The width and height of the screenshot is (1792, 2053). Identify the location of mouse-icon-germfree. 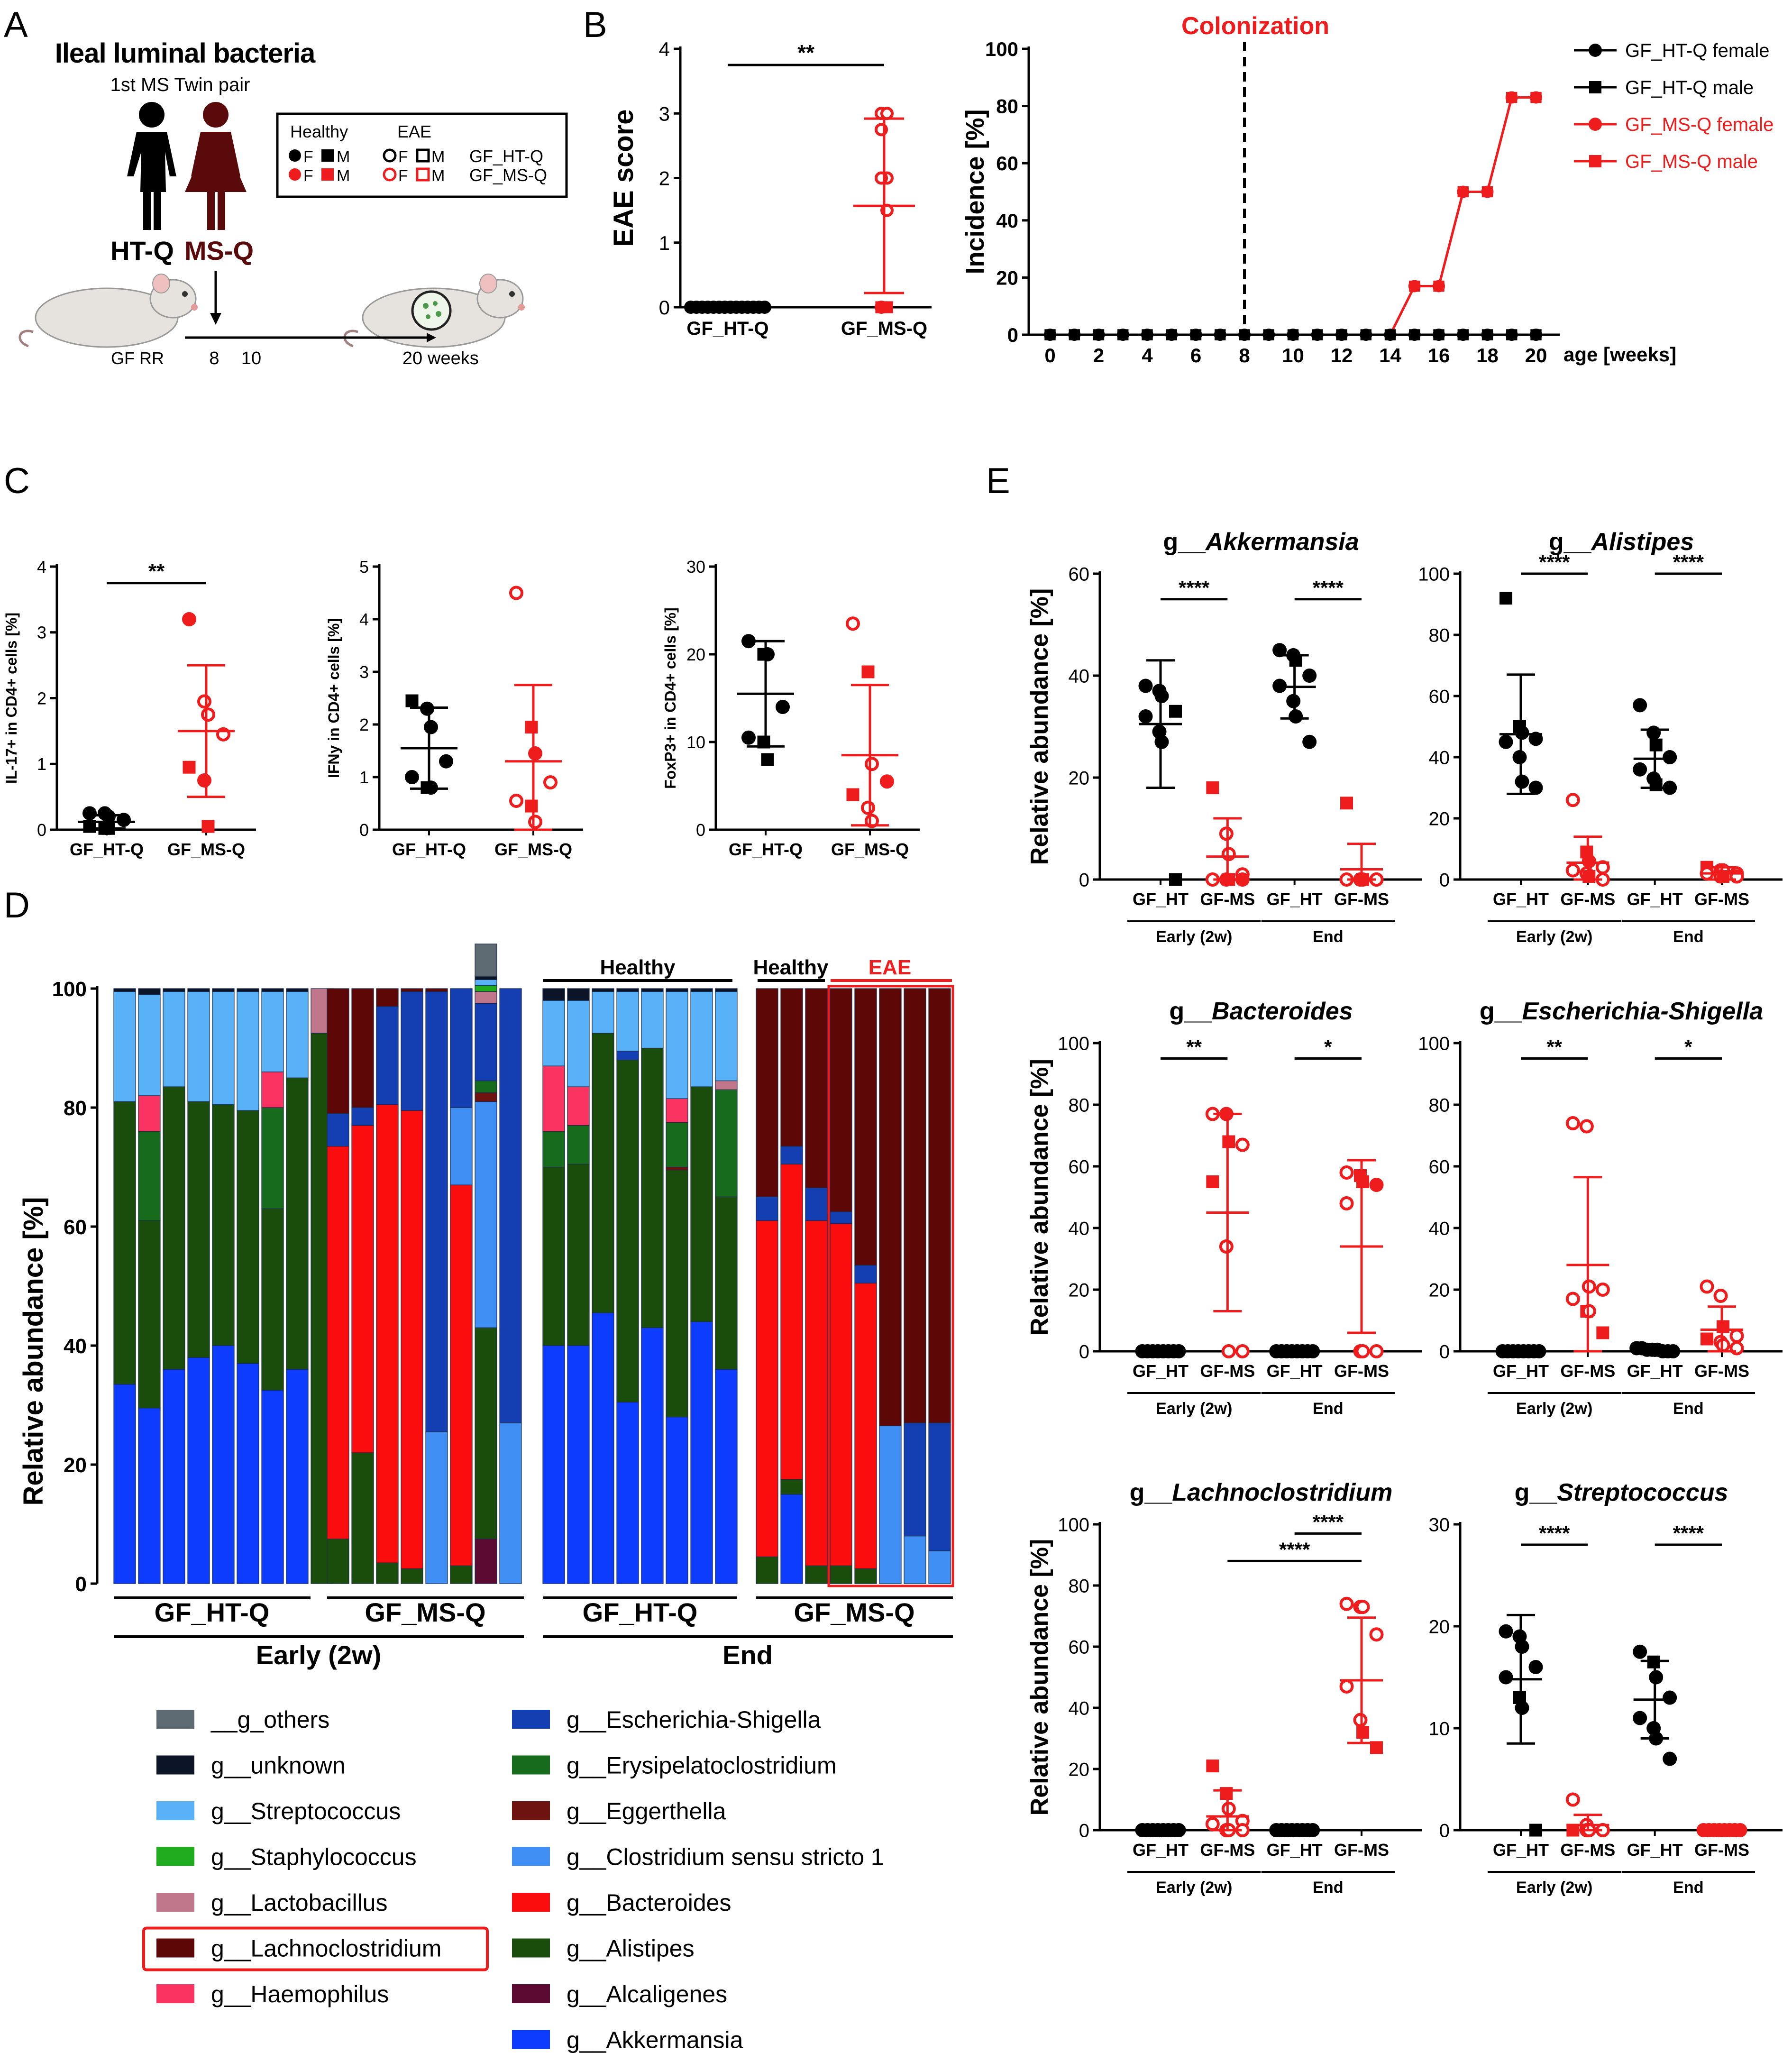
(108, 311).